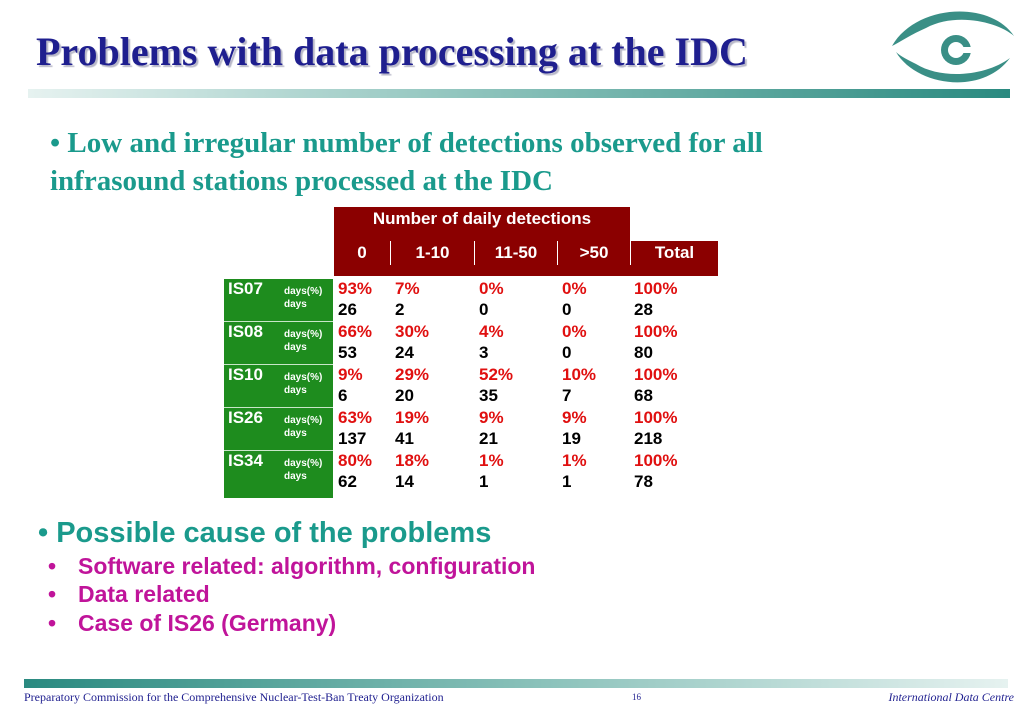  I want to click on cell-pct: 29%, so click(412, 374).